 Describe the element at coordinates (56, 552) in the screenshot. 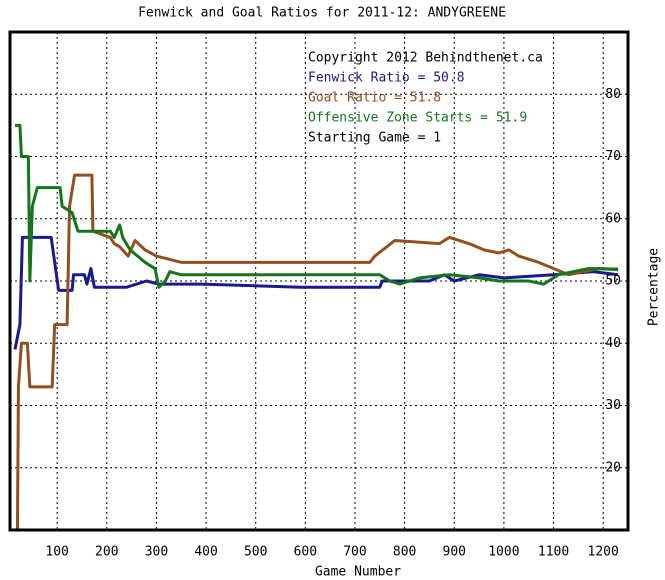

I see `x-tick-label: 100` at that location.